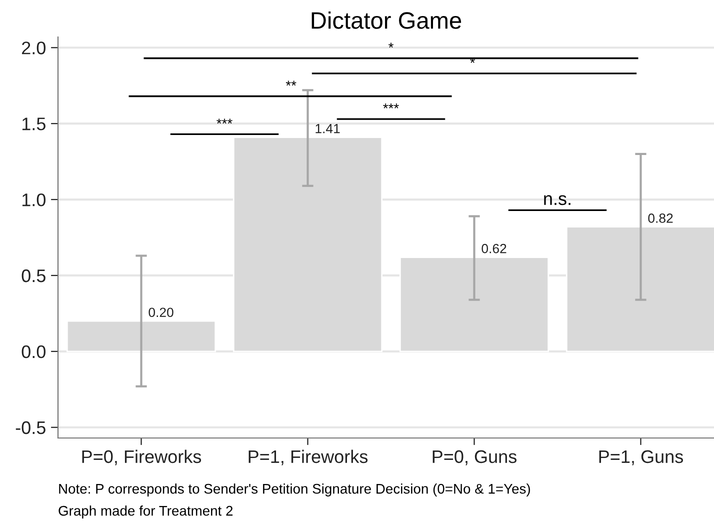 This screenshot has height=521, width=714. I want to click on x-tick-label: P=0, Fireworks, so click(142, 458).